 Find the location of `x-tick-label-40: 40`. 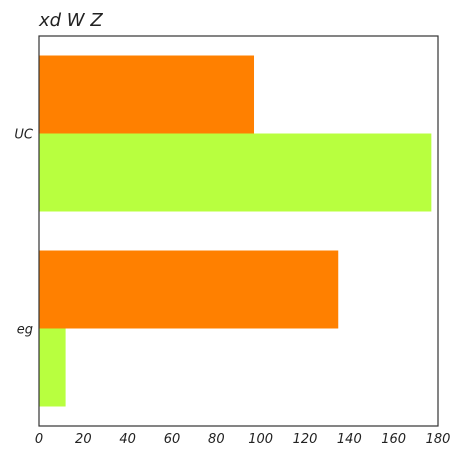

x-tick-label-40: 40 is located at coordinates (127, 439).